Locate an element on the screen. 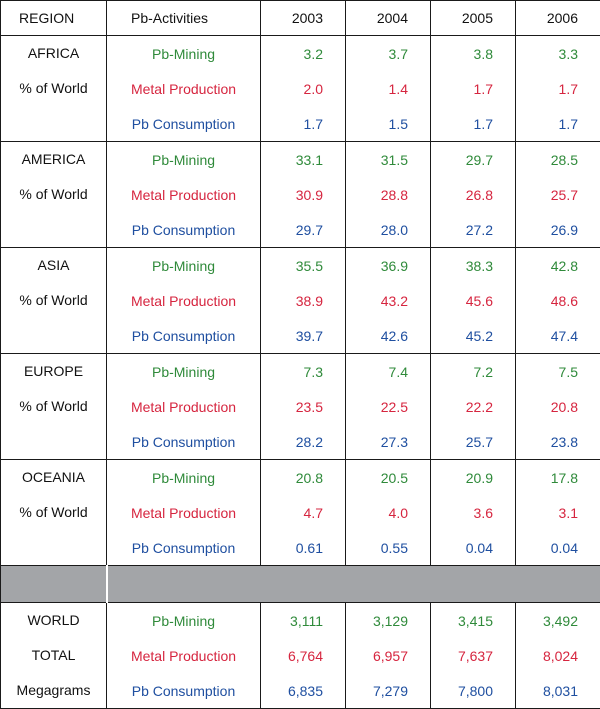 This screenshot has width=600, height=709. value-cell: 20.8 is located at coordinates (558, 406).